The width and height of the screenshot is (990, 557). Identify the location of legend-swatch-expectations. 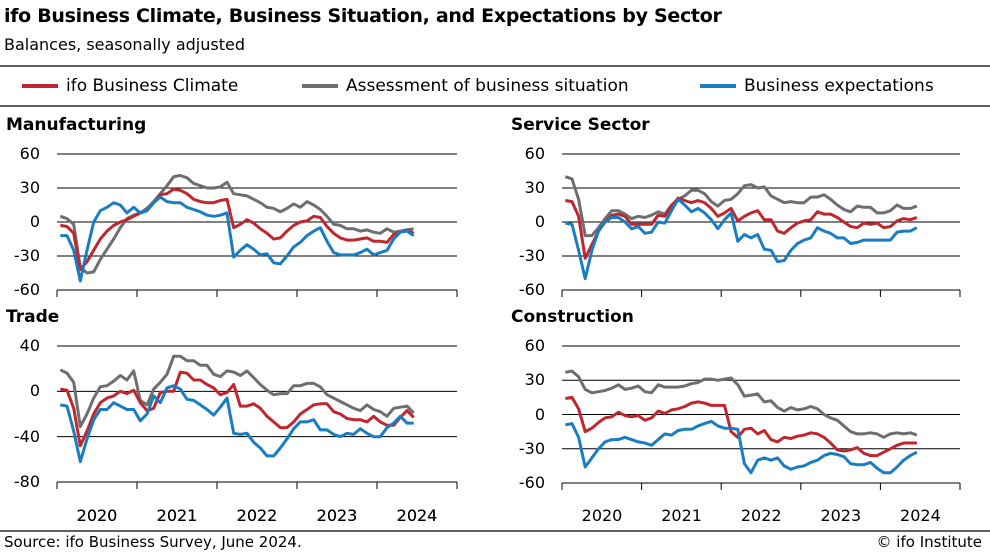
(718, 86).